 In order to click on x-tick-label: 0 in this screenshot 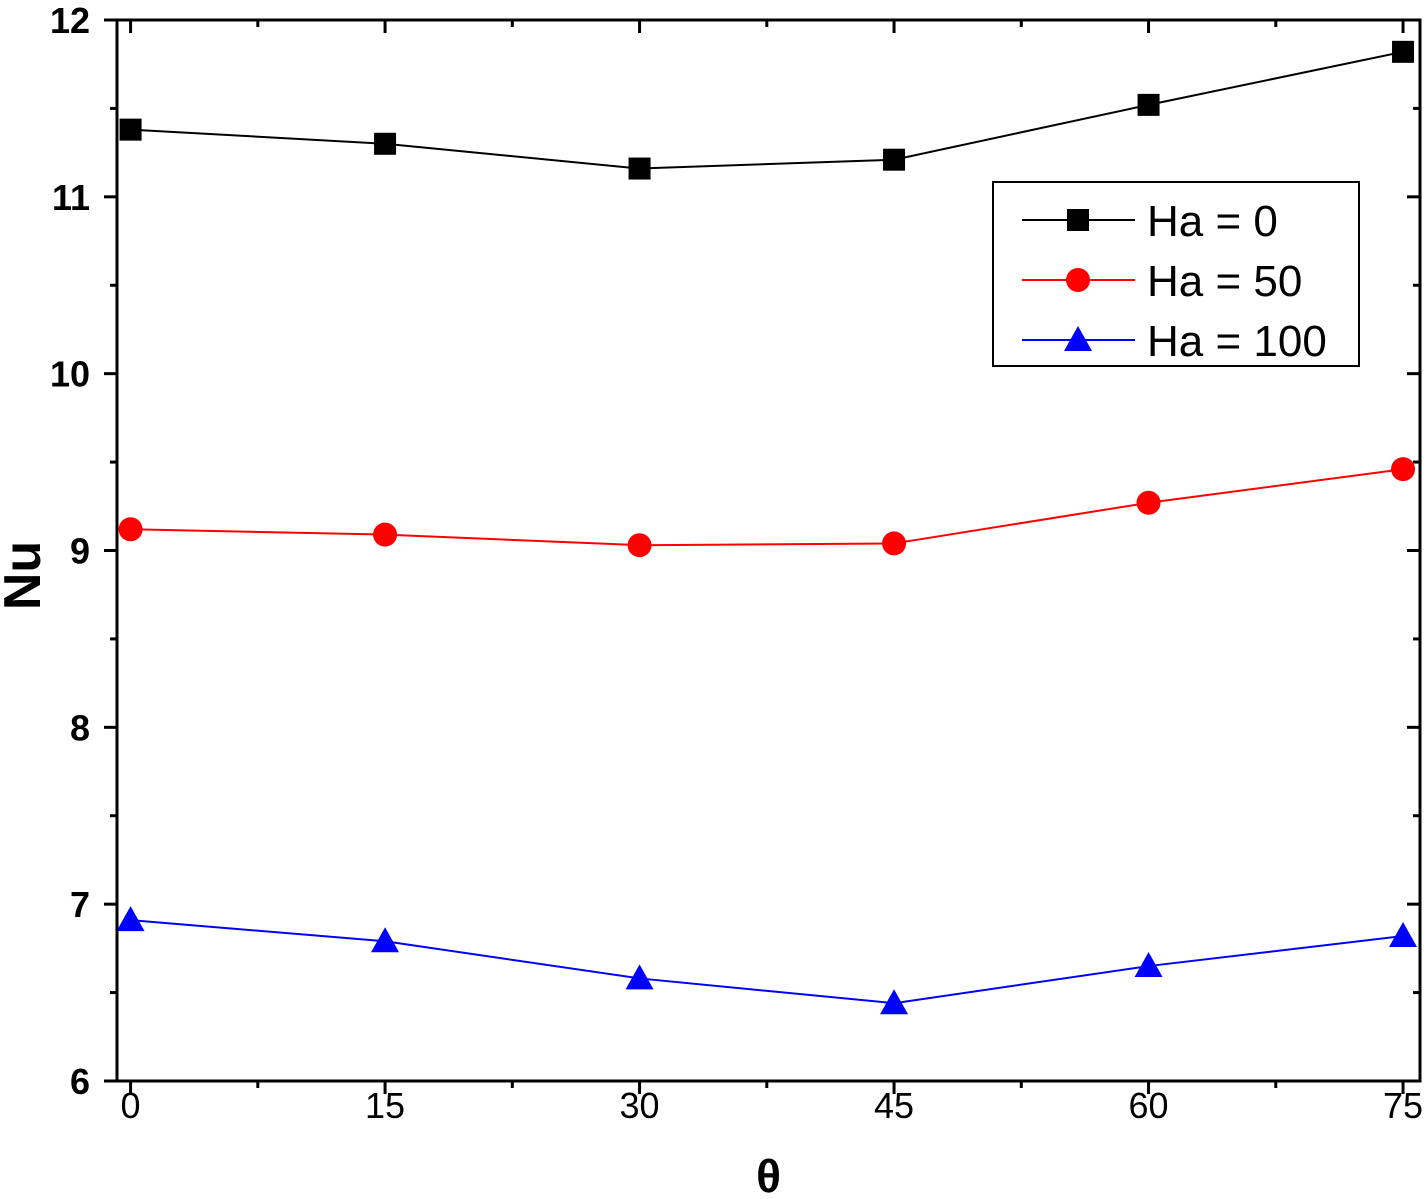, I will do `click(131, 1105)`.